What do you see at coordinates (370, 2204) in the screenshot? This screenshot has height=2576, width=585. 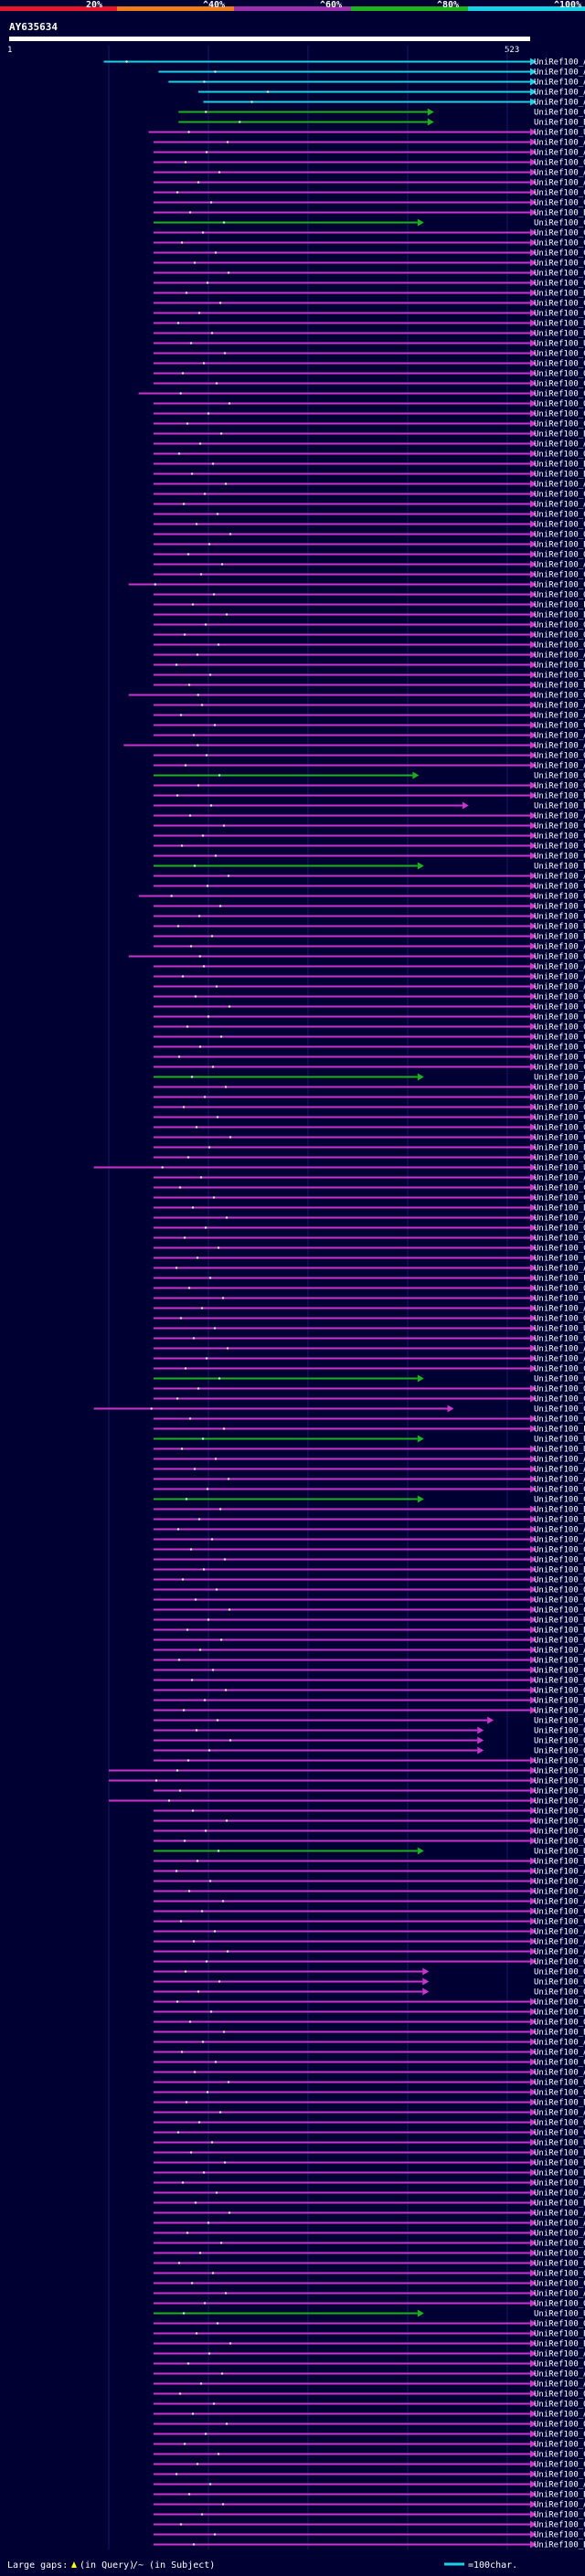 I see `alignment-row: UniRef100_B0QH34` at bounding box center [370, 2204].